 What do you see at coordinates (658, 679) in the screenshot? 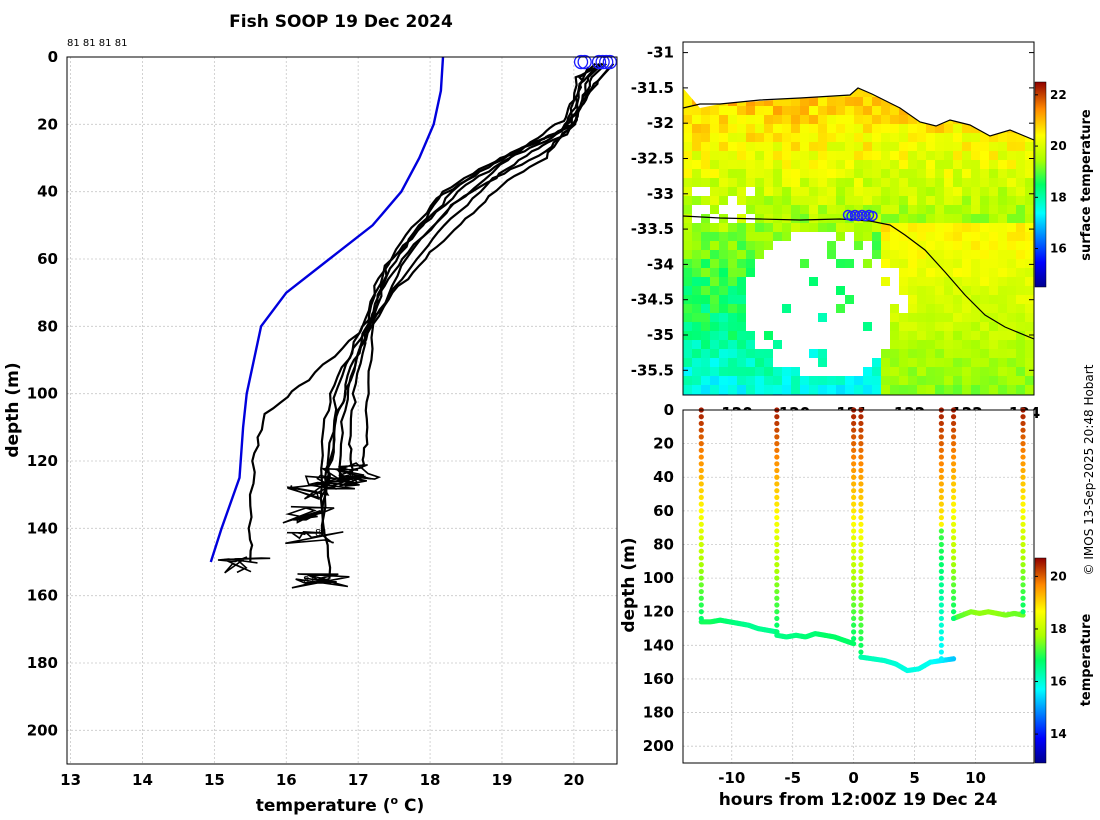
I see `y-tick-label: 160` at bounding box center [658, 679].